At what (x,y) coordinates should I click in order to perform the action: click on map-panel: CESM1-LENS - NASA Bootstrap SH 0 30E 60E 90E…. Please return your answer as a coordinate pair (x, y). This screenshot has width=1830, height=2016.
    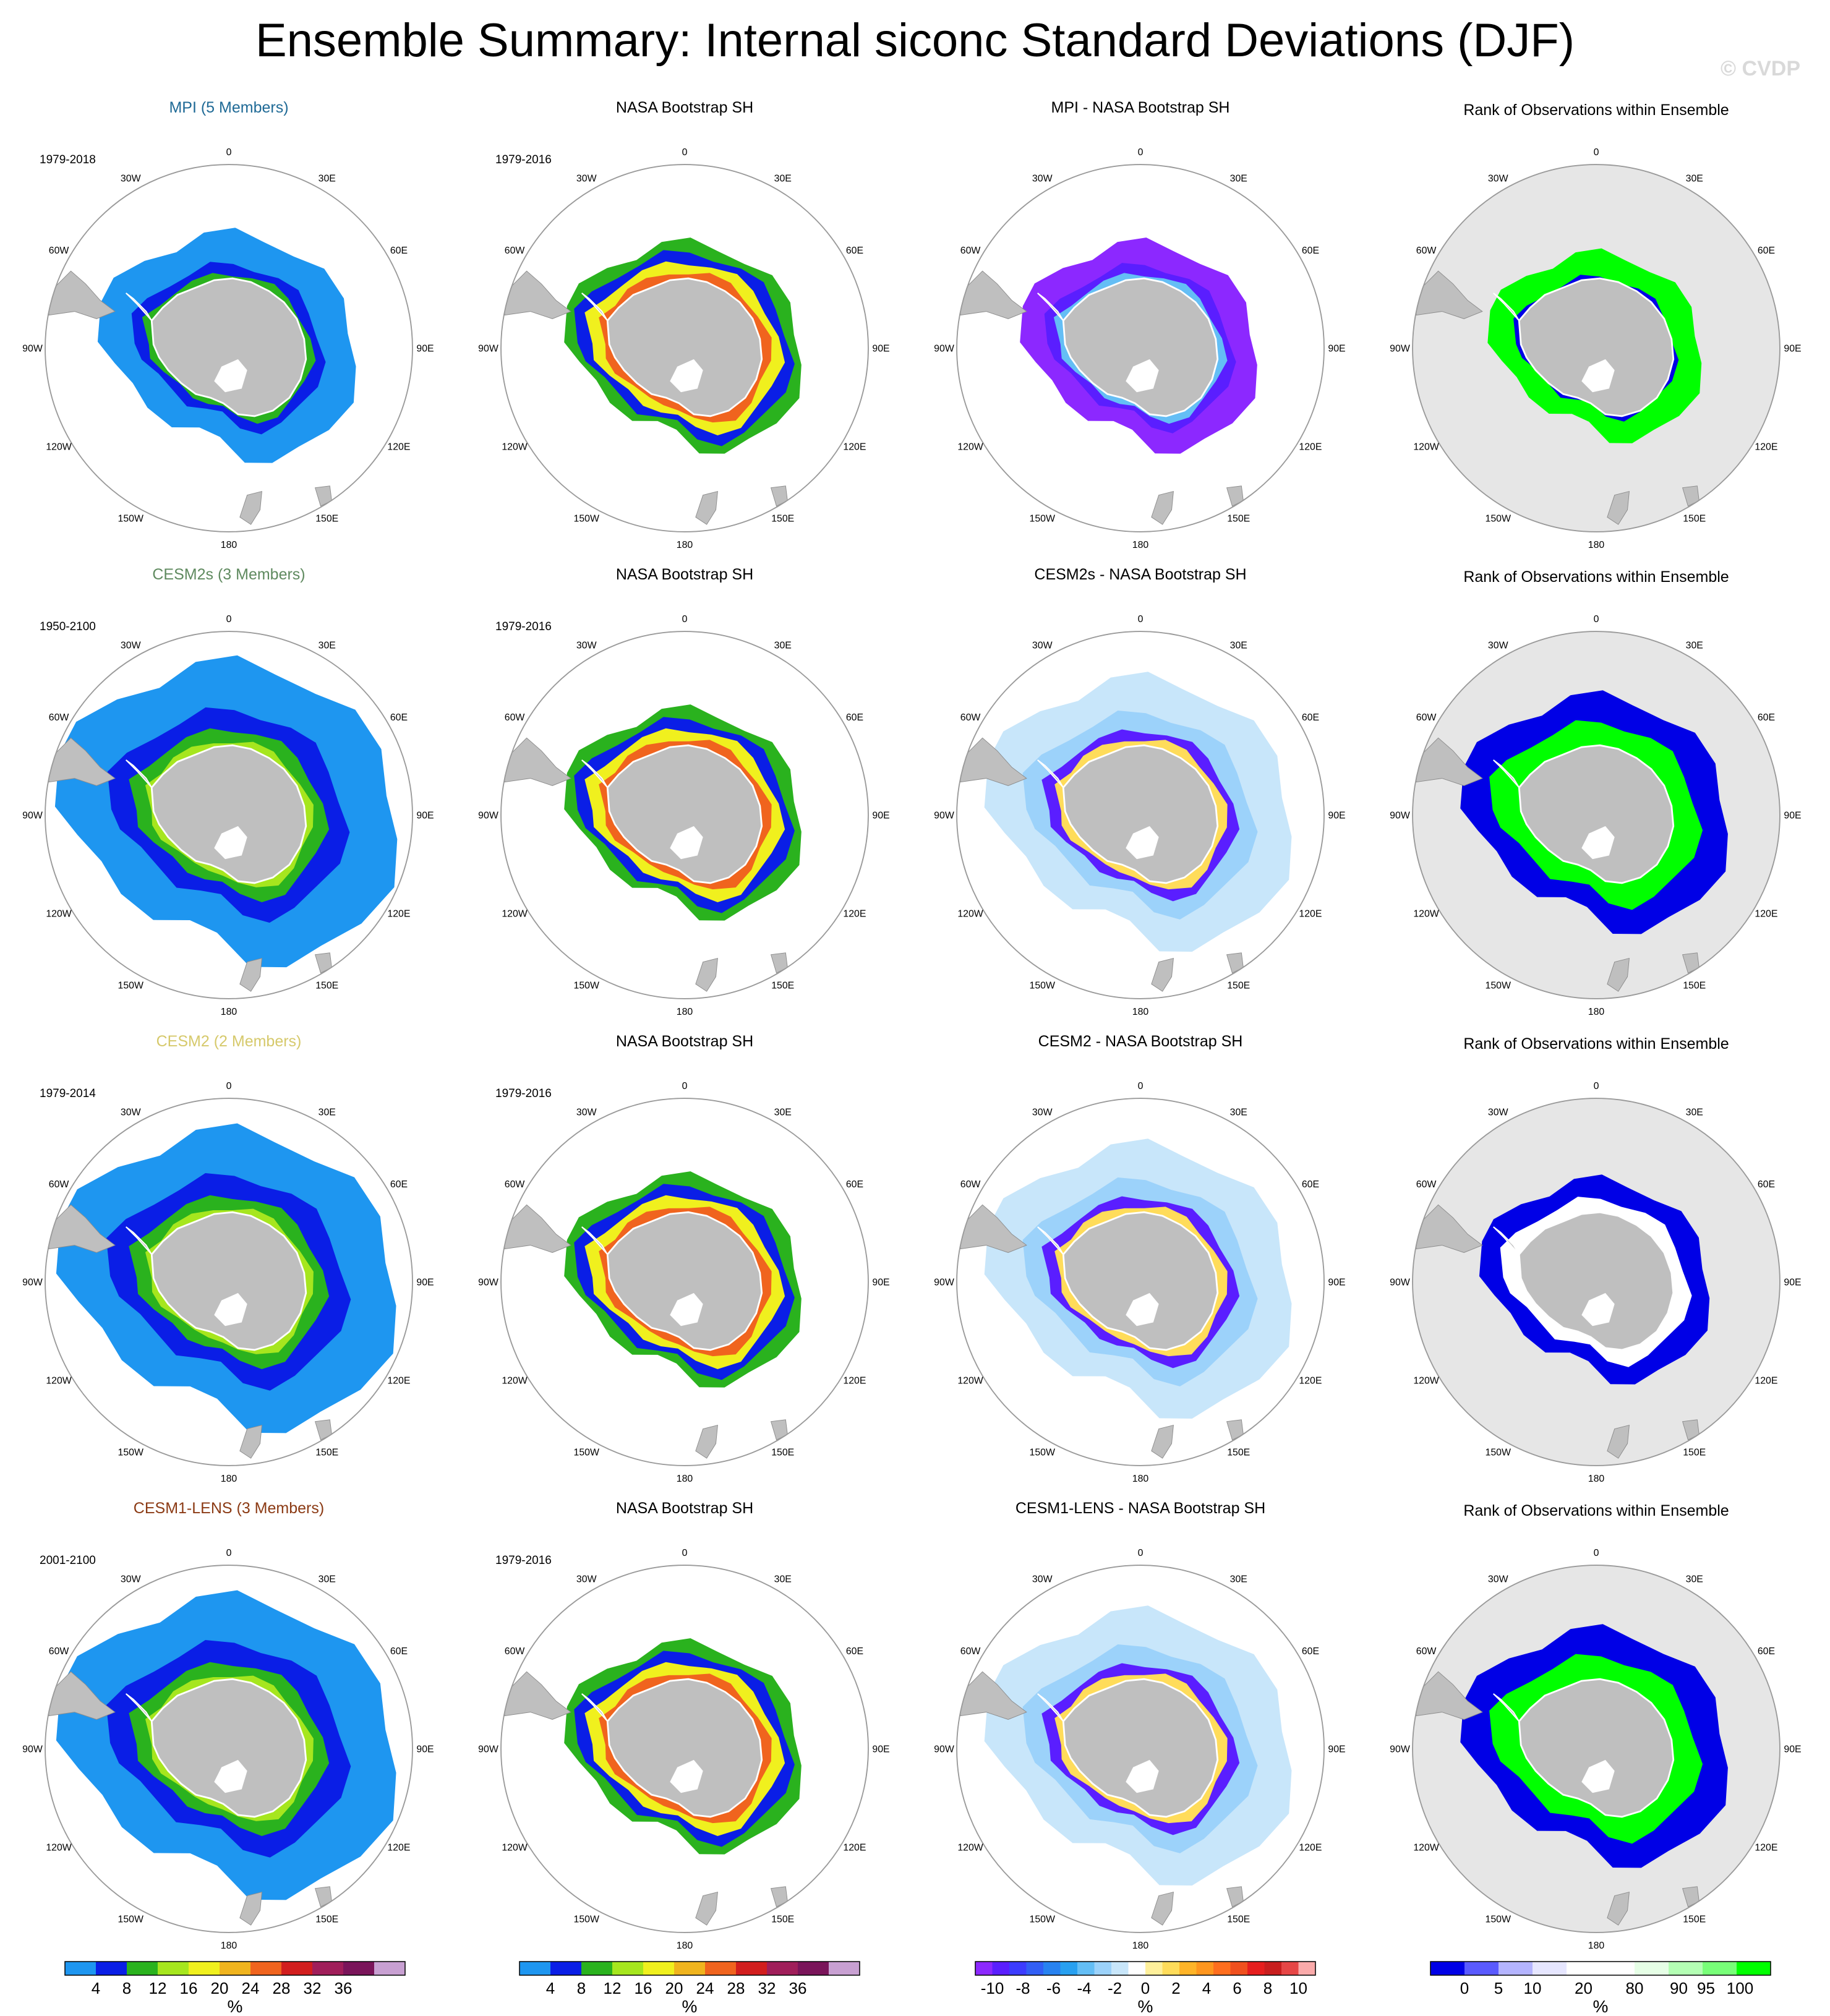
    Looking at the image, I should click on (1140, 1733).